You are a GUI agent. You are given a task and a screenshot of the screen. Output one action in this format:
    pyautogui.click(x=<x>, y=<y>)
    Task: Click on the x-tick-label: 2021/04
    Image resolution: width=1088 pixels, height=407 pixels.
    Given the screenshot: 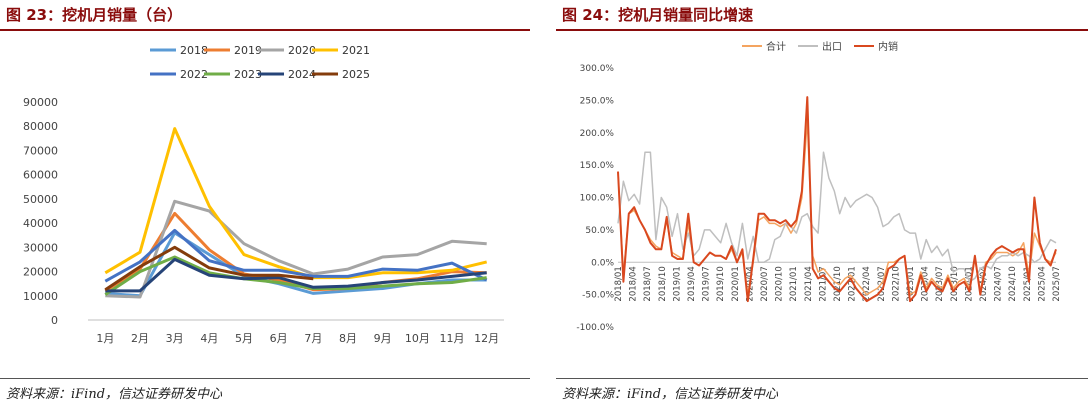 What is the action you would take?
    pyautogui.click(x=809, y=283)
    